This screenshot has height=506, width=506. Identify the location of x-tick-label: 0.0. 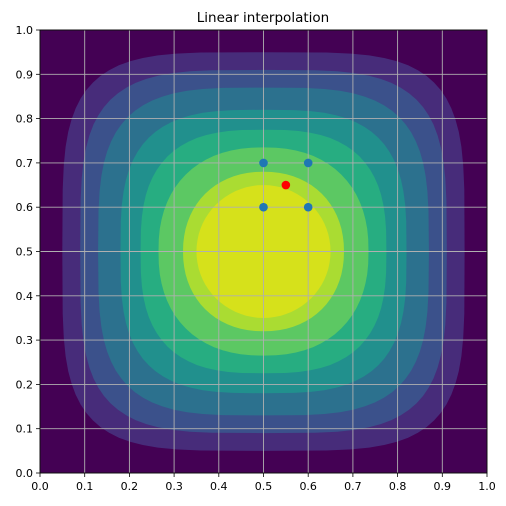
(40, 486).